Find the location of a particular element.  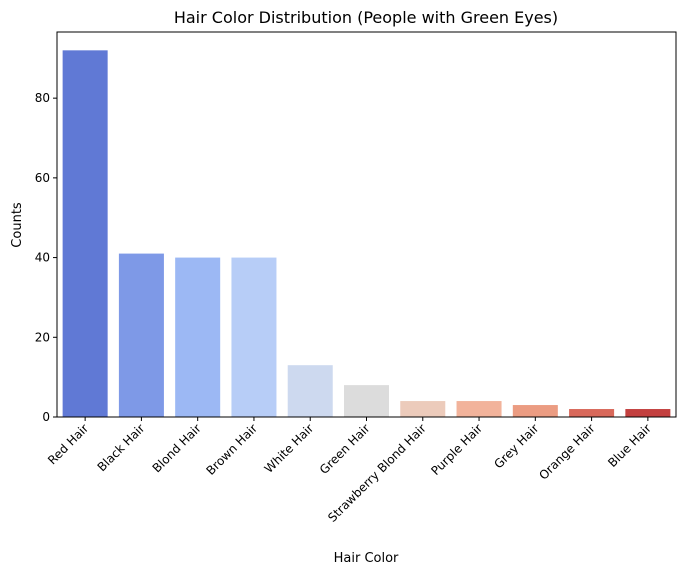

x-tick-label: Blond Hair is located at coordinates (177, 448).